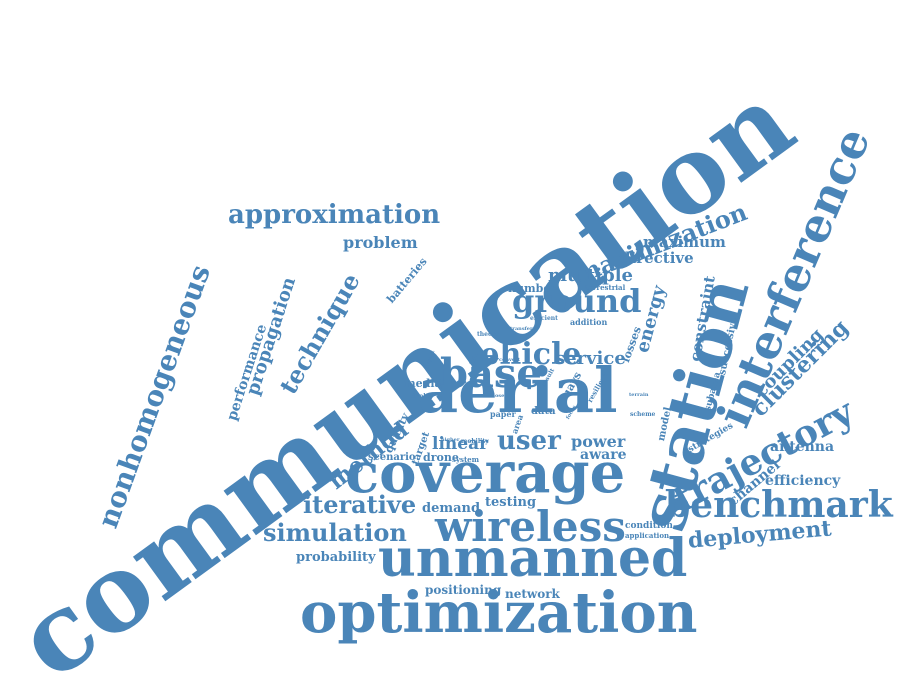  Describe the element at coordinates (649, 526) in the screenshot. I see `word-condition: condition` at that location.